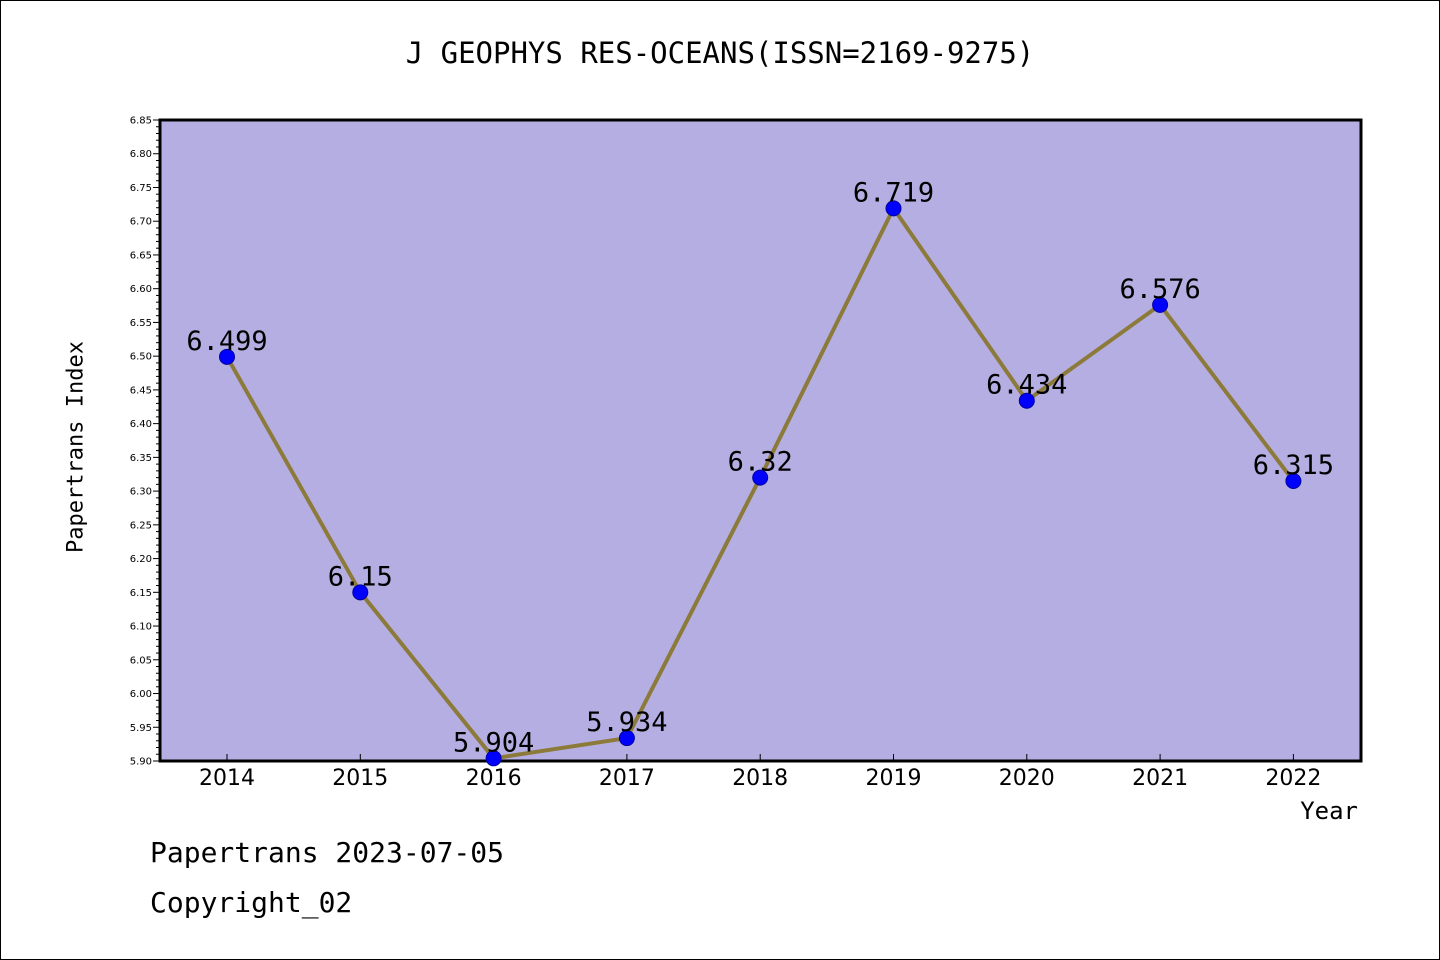 The height and width of the screenshot is (960, 1440). What do you see at coordinates (76, 447) in the screenshot?
I see `y-axis-title: Papertrans Index` at bounding box center [76, 447].